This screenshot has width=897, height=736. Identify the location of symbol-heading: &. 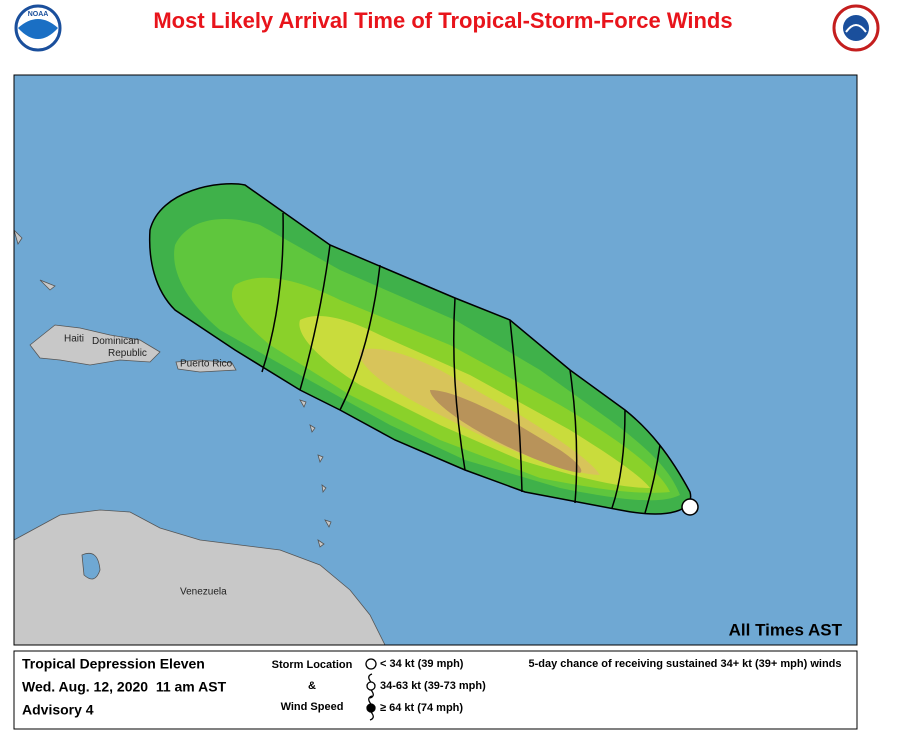
(312, 686).